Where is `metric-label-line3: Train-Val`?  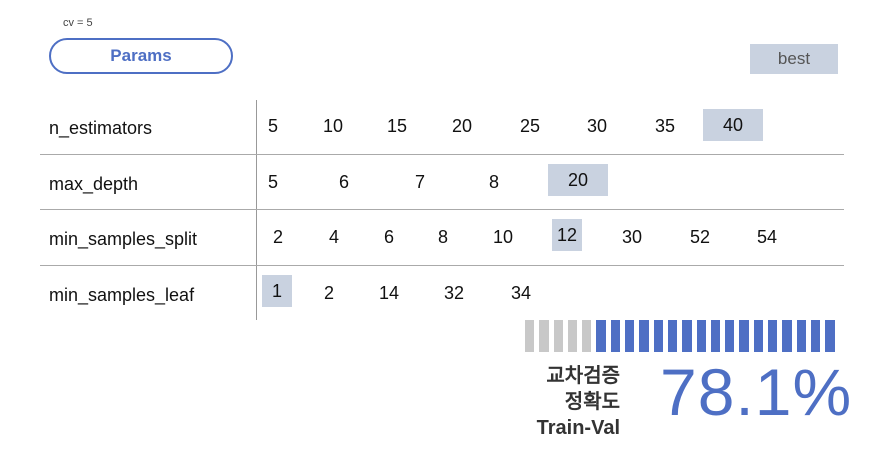 metric-label-line3: Train-Val is located at coordinates (578, 428).